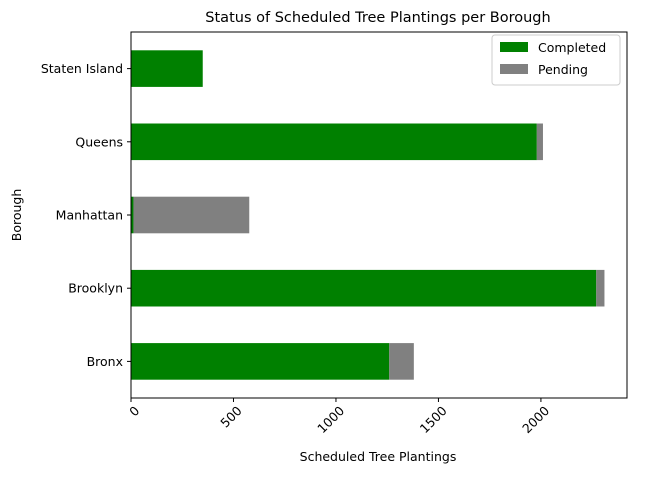 The width and height of the screenshot is (655, 482). Describe the element at coordinates (260, 361) in the screenshot. I see `bar-completed-bronx` at that location.